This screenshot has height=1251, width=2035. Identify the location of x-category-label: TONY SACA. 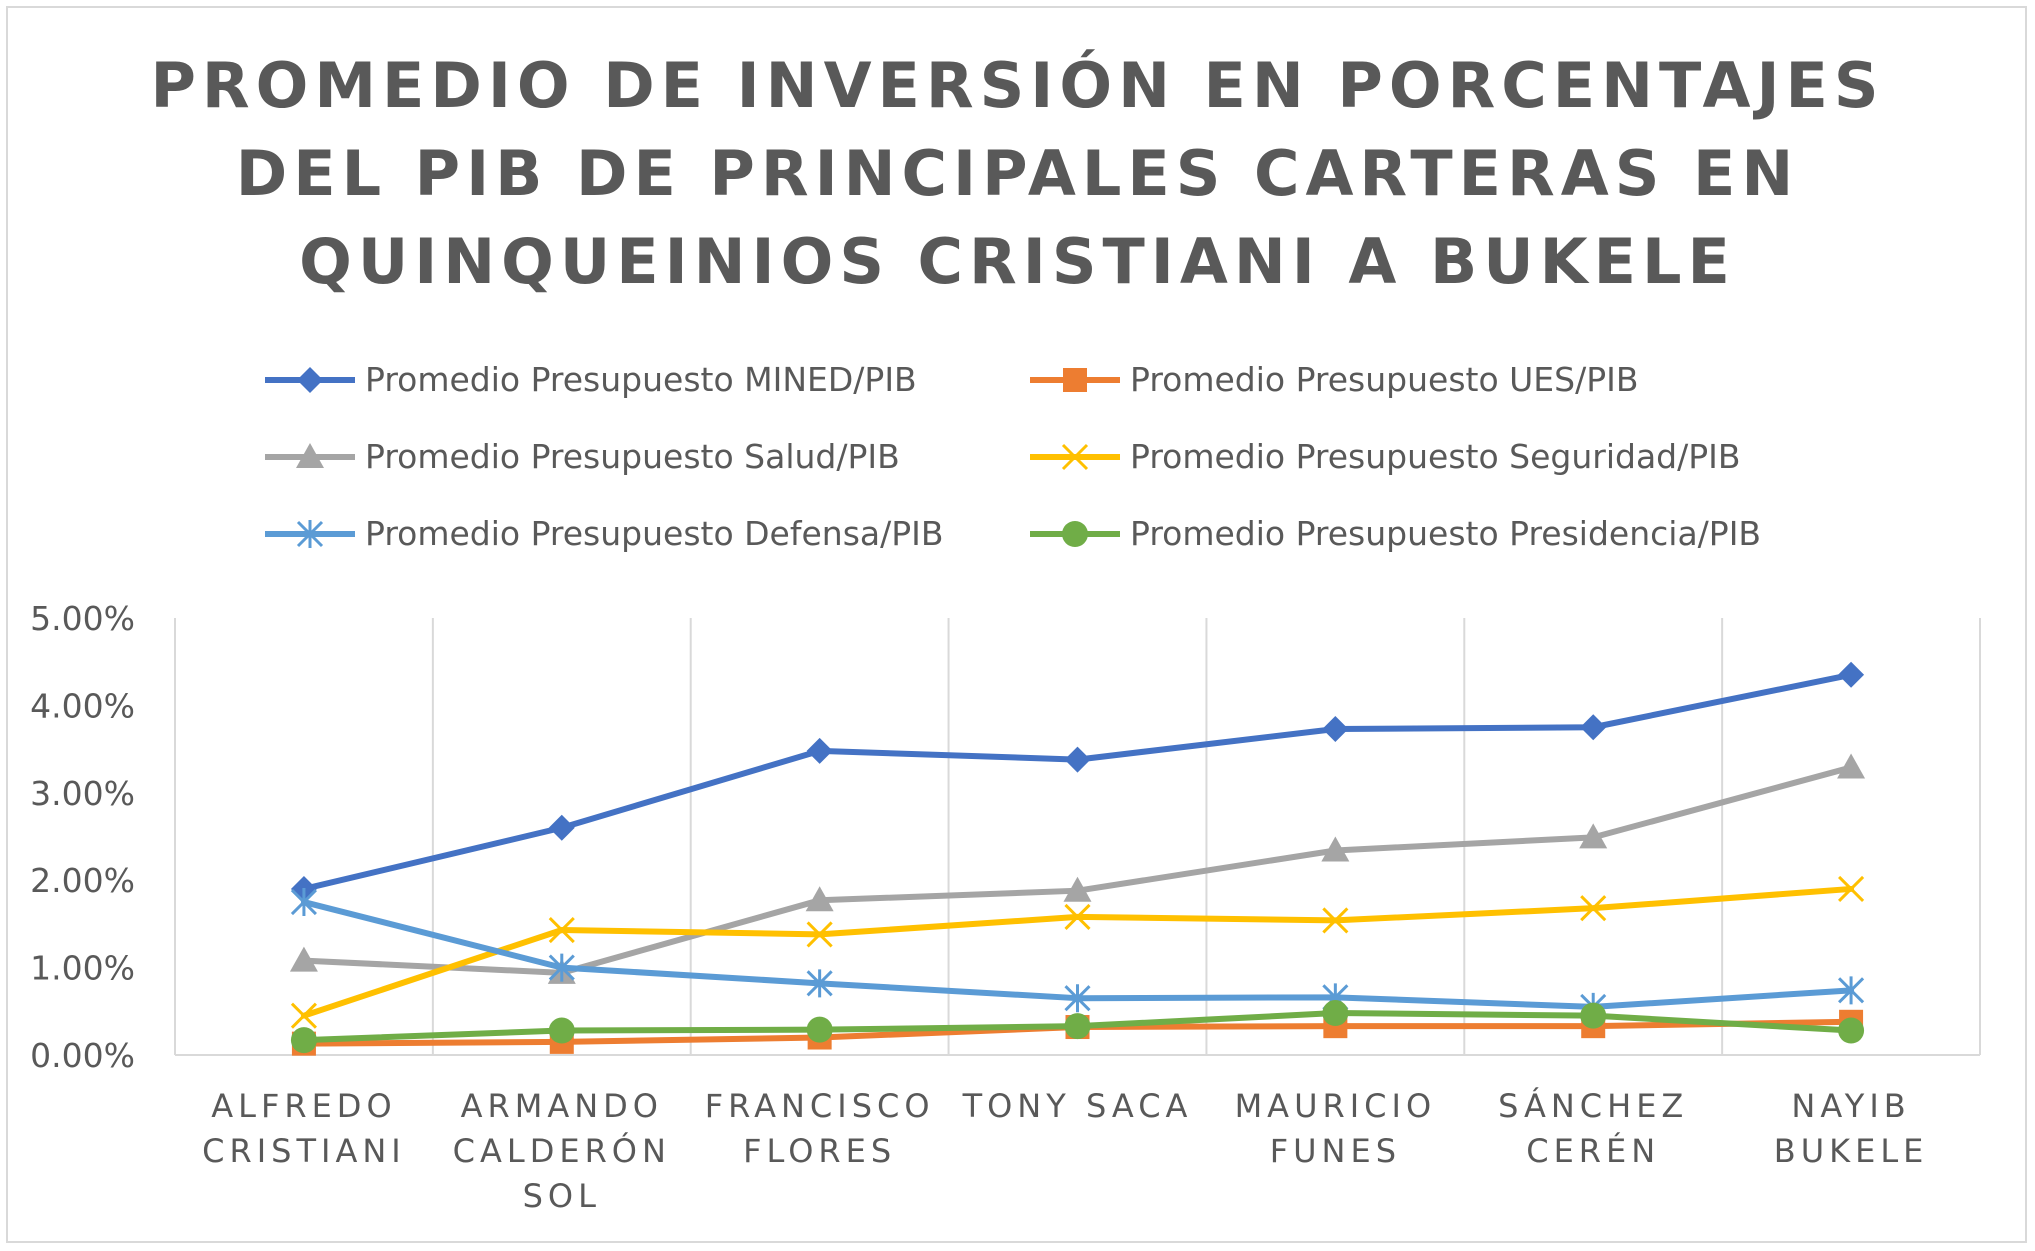
(1077, 1106).